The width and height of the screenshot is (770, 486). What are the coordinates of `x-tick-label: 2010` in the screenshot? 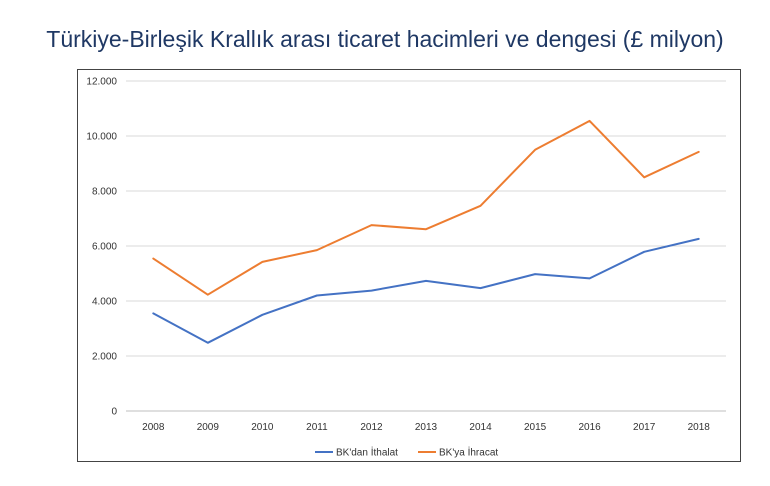 It's located at (262, 427).